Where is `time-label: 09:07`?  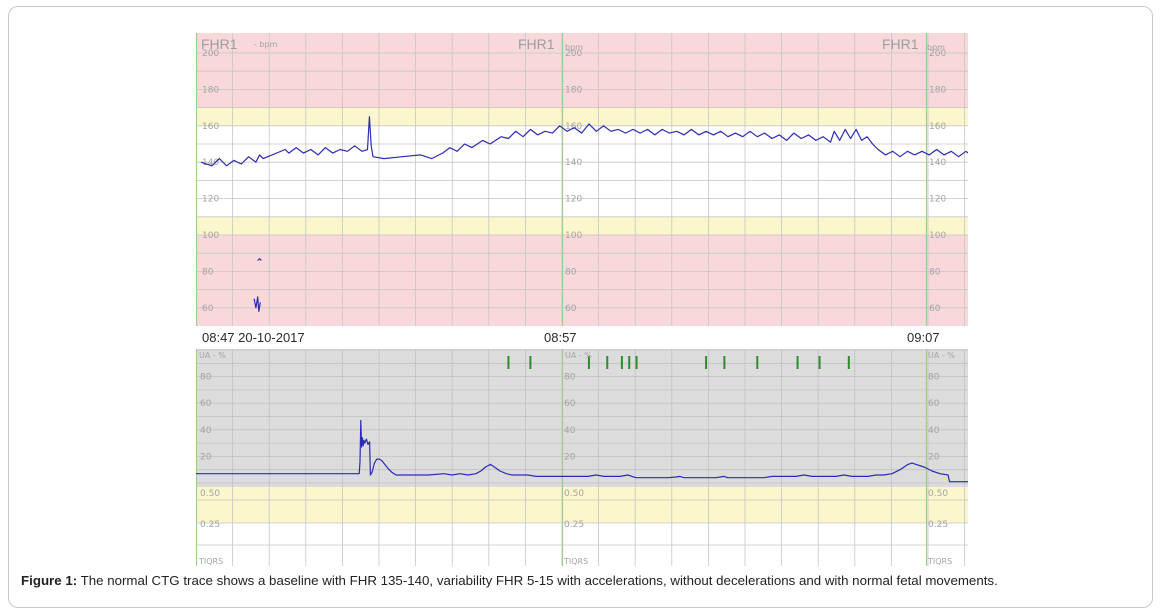
time-label: 09:07 is located at coordinates (923, 337).